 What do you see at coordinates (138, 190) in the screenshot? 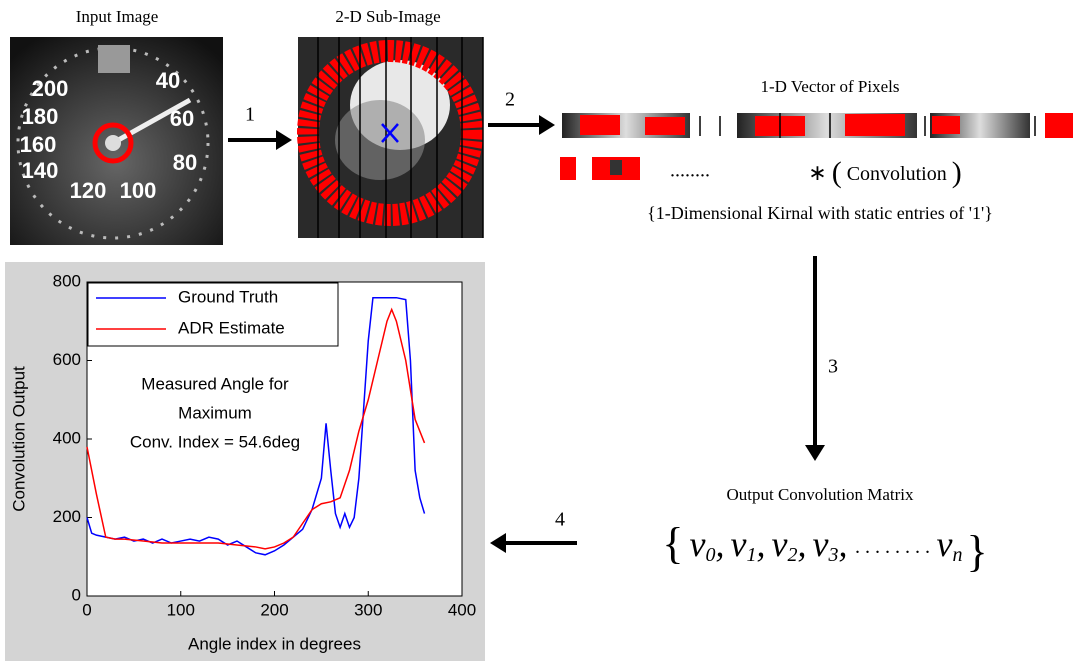
I see `gauge-label: 100` at bounding box center [138, 190].